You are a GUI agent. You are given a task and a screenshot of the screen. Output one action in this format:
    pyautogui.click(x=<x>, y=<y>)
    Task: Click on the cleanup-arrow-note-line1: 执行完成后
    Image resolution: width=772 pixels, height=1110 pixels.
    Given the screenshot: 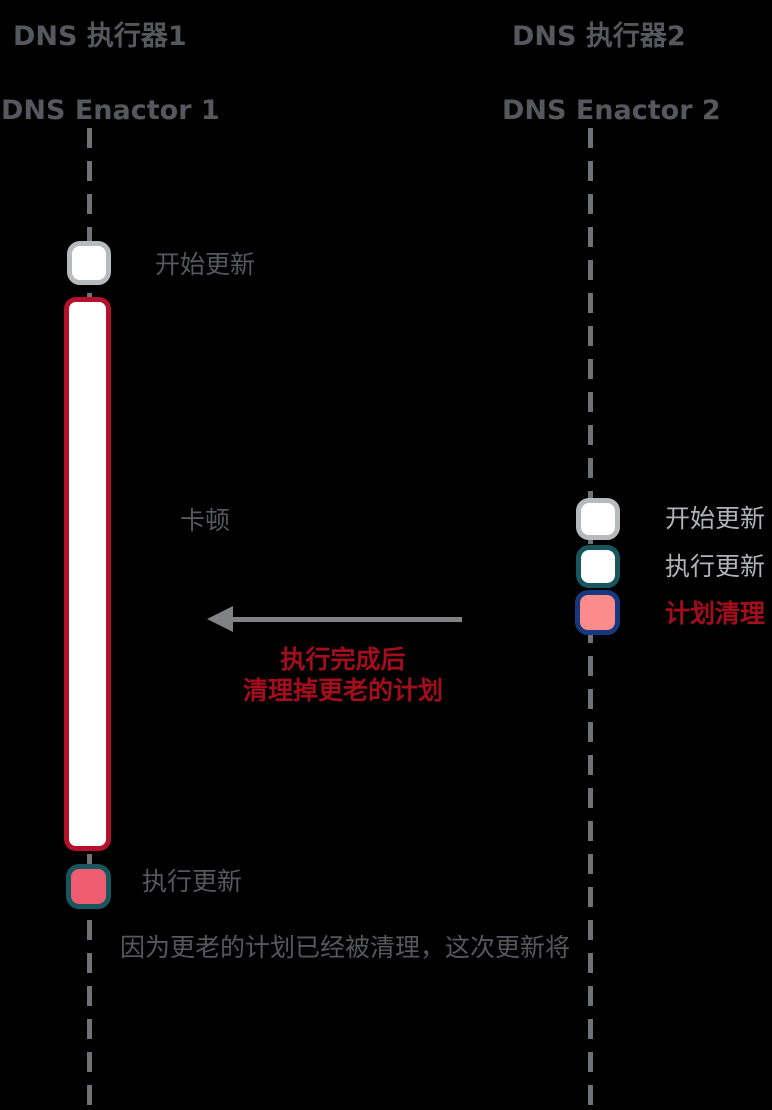 What is the action you would take?
    pyautogui.click(x=343, y=659)
    